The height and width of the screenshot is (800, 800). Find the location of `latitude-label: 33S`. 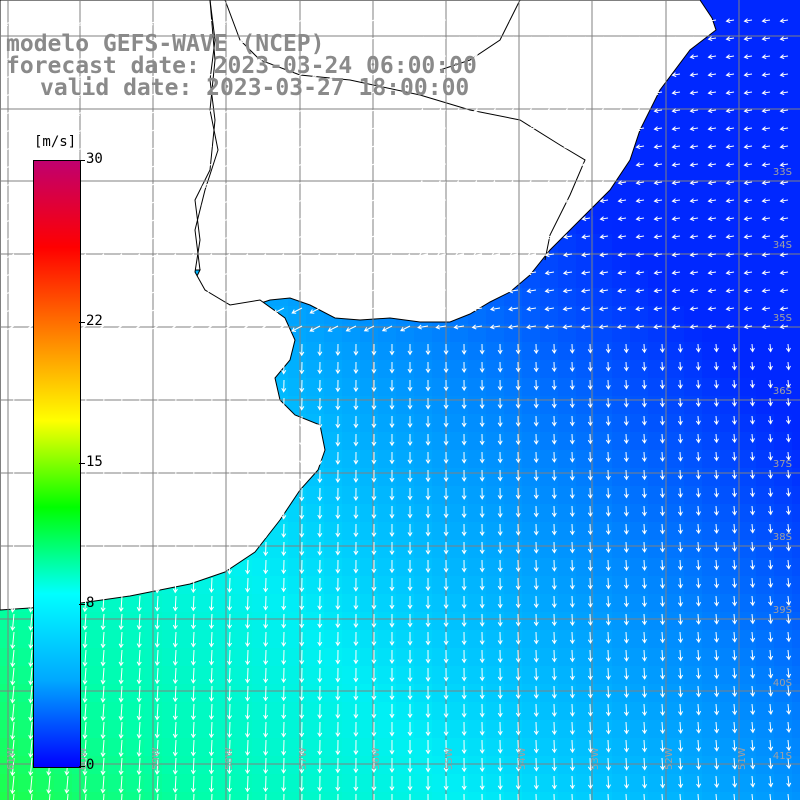

latitude-label: 33S is located at coordinates (782, 172).